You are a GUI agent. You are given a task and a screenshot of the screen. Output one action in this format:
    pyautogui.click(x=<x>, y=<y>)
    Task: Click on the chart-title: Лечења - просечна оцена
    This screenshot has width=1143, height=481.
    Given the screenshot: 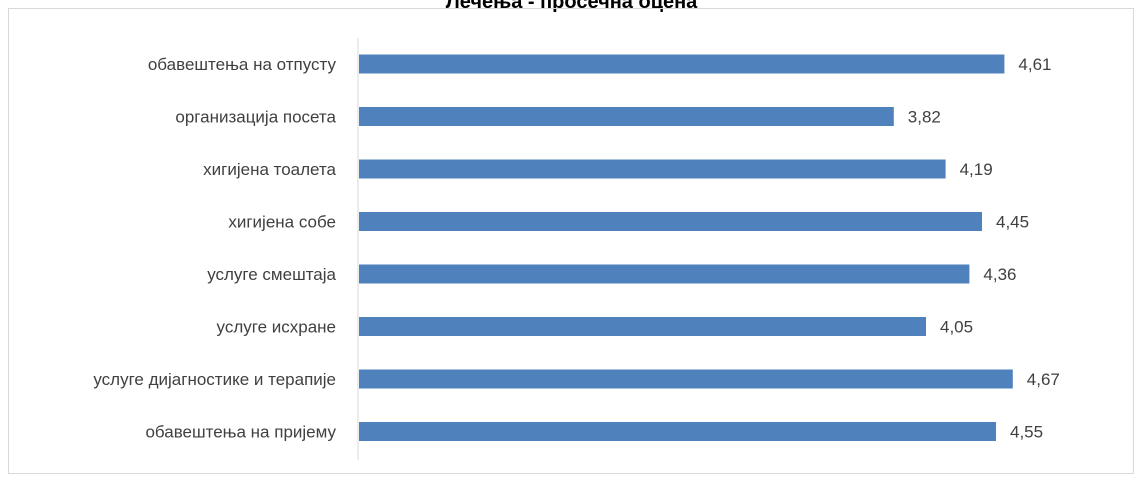 What is the action you would take?
    pyautogui.click(x=571, y=6)
    